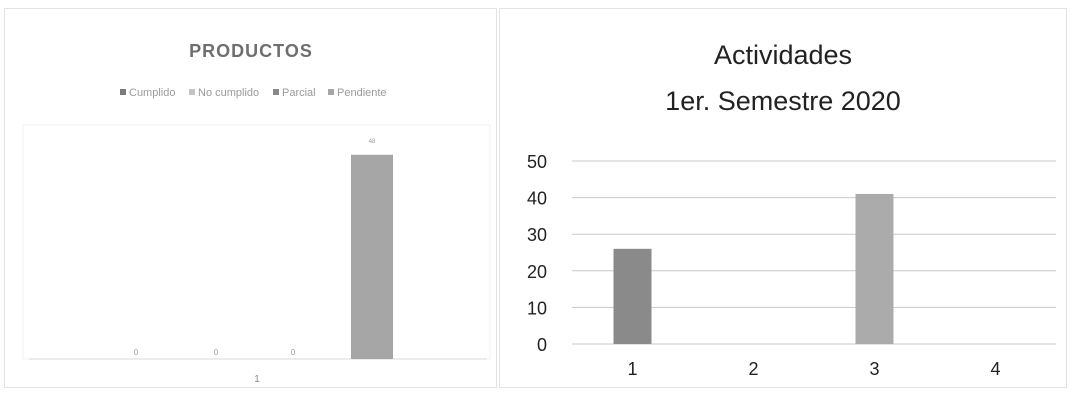 The height and width of the screenshot is (393, 1072). What do you see at coordinates (152, 93) in the screenshot?
I see `legend-label-cumplido: Cumplido` at bounding box center [152, 93].